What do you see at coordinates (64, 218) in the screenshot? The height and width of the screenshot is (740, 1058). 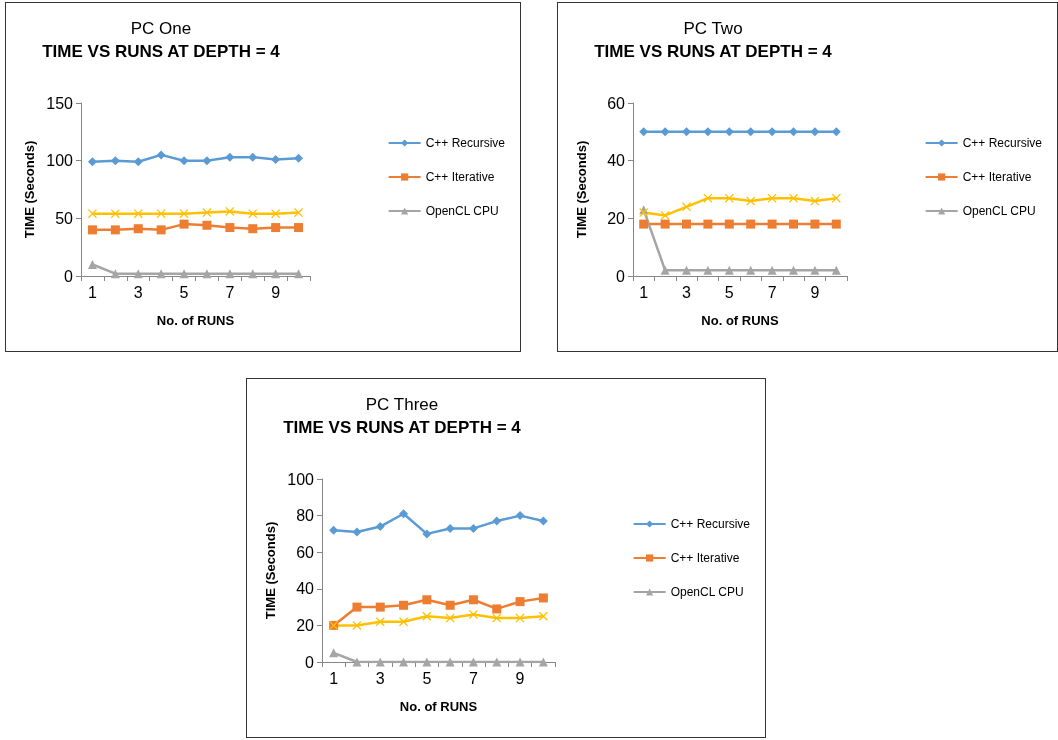 I see `y-tick-label: 50` at bounding box center [64, 218].